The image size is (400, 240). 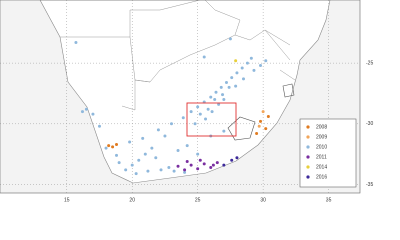 I want to click on legend: 2008 2009 2010 2011 2014 2016, so click(x=328, y=153).